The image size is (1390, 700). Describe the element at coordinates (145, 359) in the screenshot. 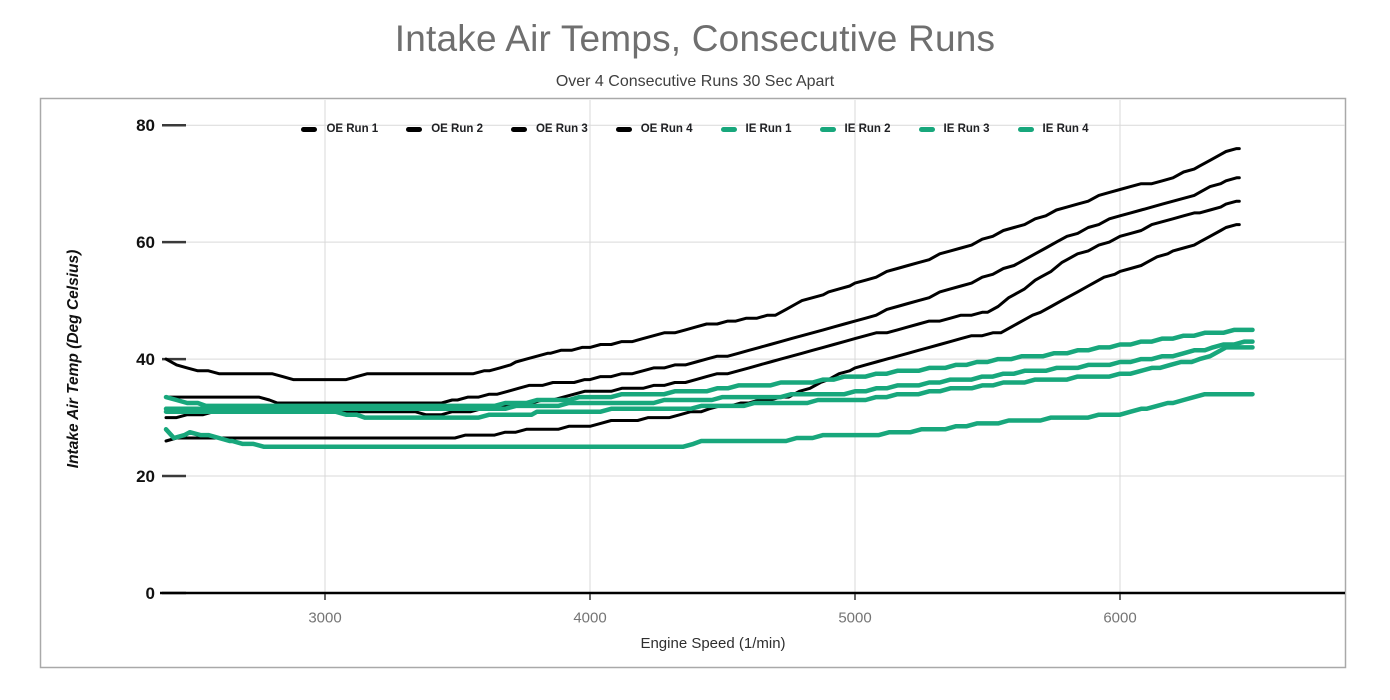

I see `y-tick-label-40: 40` at that location.